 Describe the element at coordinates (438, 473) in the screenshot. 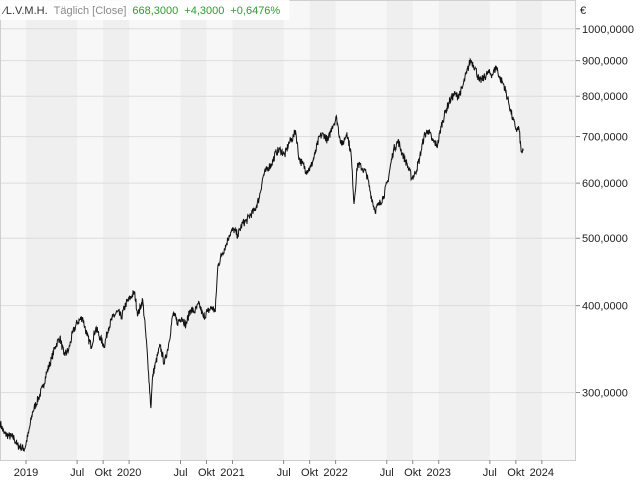

I see `x-tick-label: 2023` at that location.